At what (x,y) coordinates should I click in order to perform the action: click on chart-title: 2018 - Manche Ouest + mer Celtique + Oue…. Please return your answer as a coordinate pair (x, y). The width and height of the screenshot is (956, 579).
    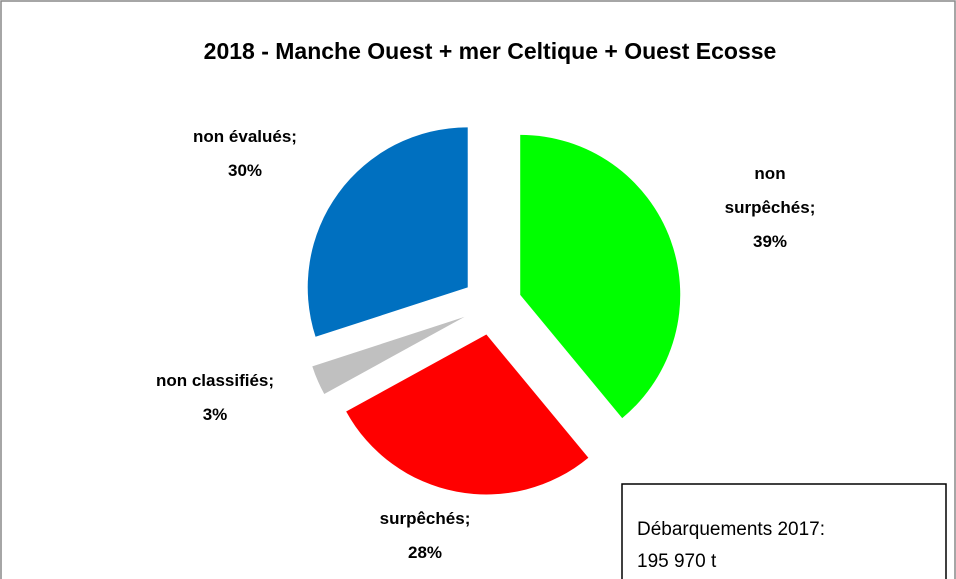
    Looking at the image, I should click on (490, 51).